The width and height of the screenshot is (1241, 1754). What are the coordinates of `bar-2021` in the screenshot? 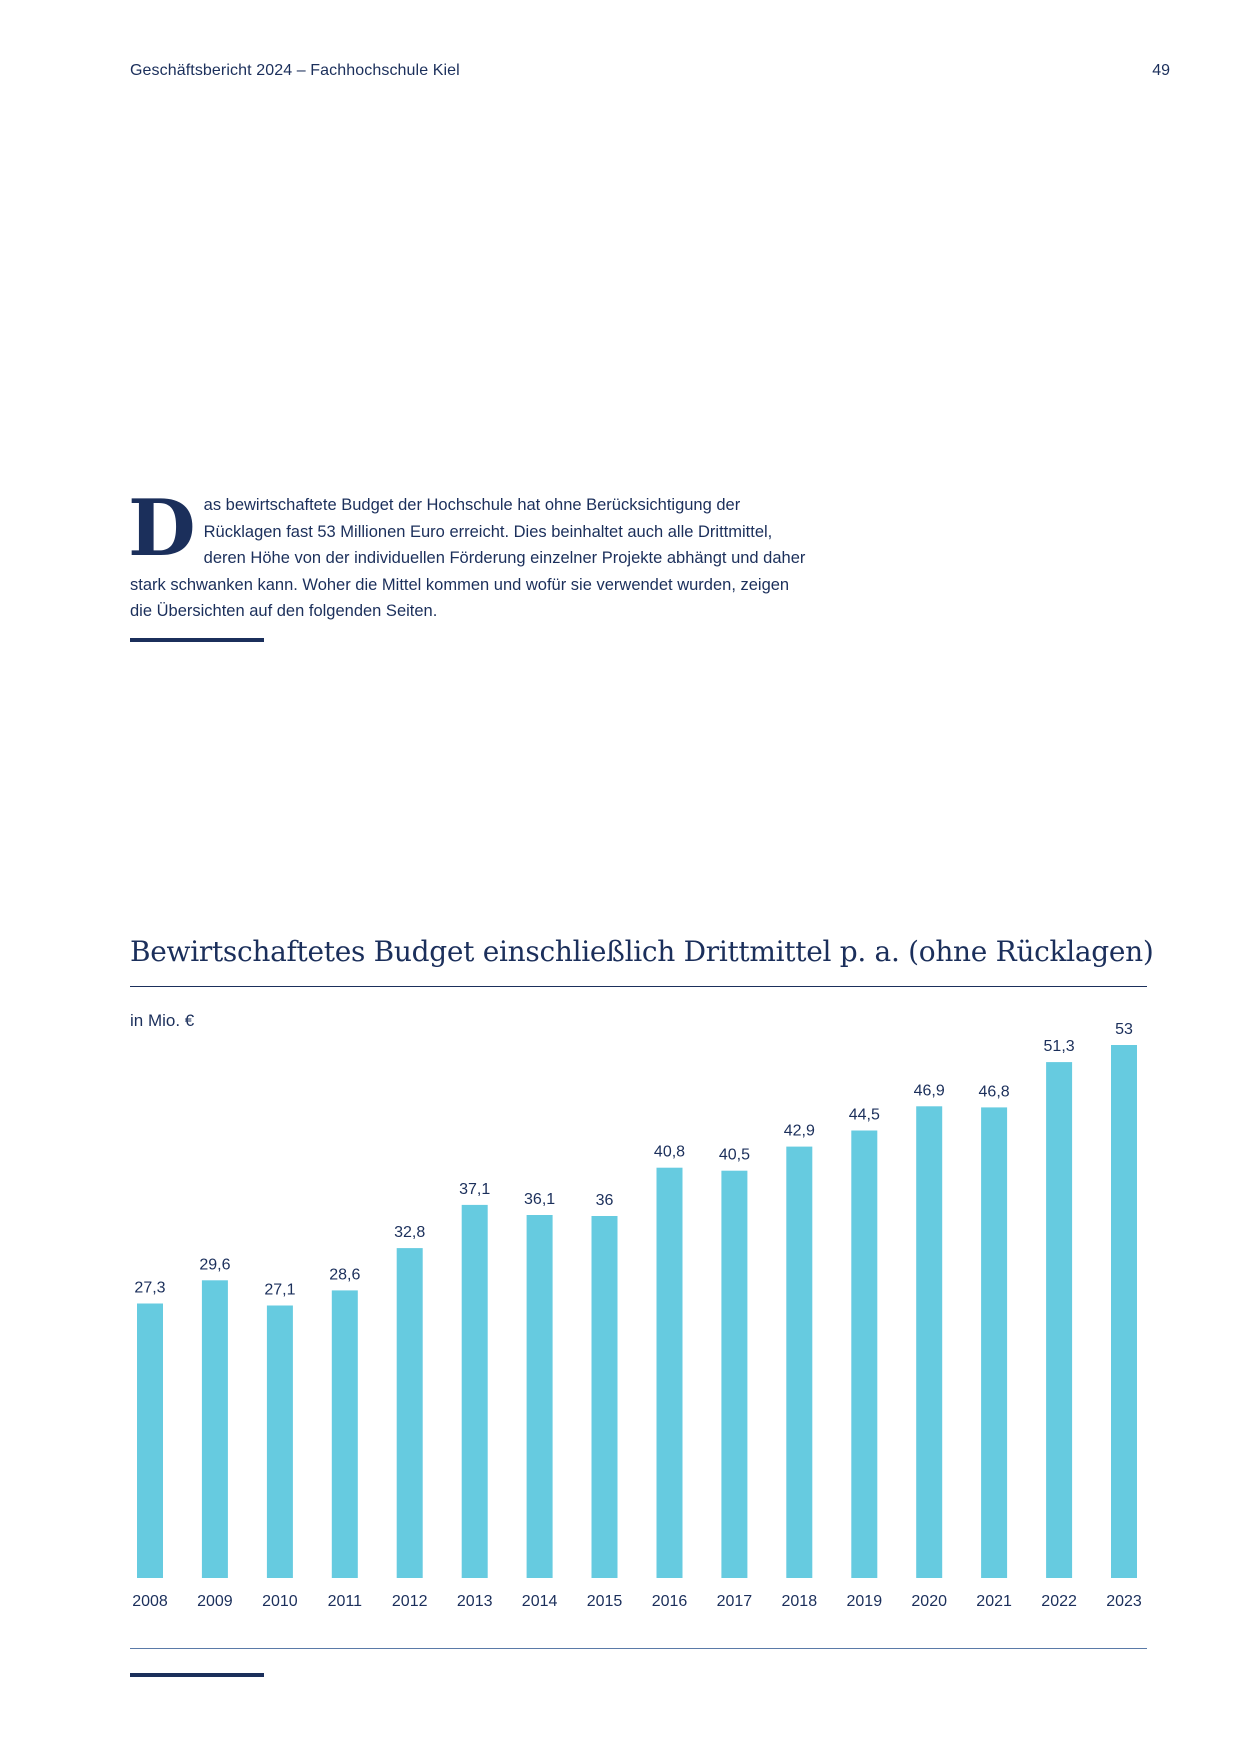 It's located at (994, 1342).